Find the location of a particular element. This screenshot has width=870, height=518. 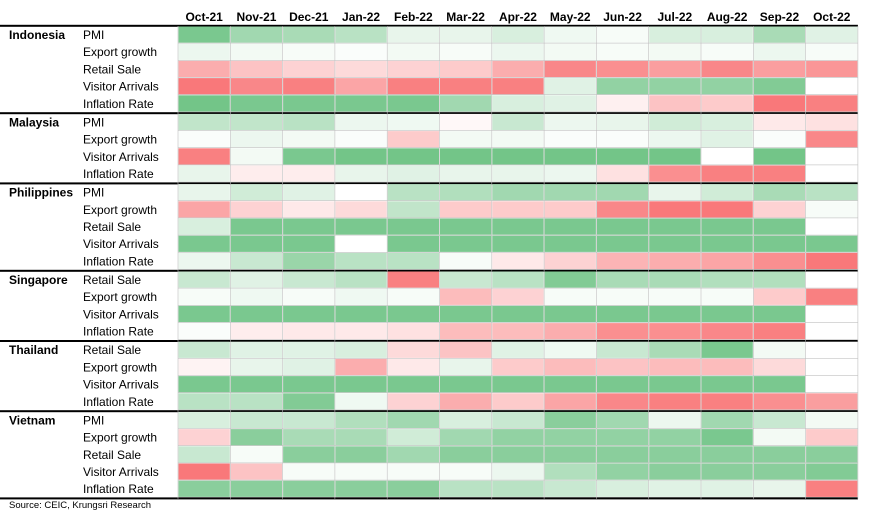

column-header: Mar-22 is located at coordinates (465, 17).